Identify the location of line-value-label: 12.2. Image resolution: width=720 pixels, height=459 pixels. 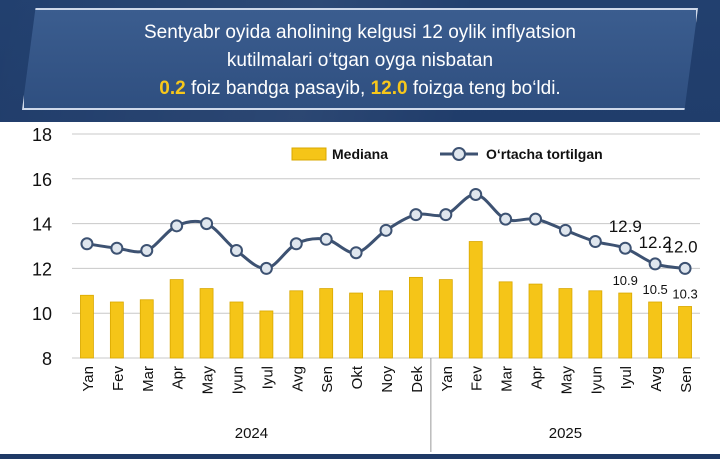
(655, 242).